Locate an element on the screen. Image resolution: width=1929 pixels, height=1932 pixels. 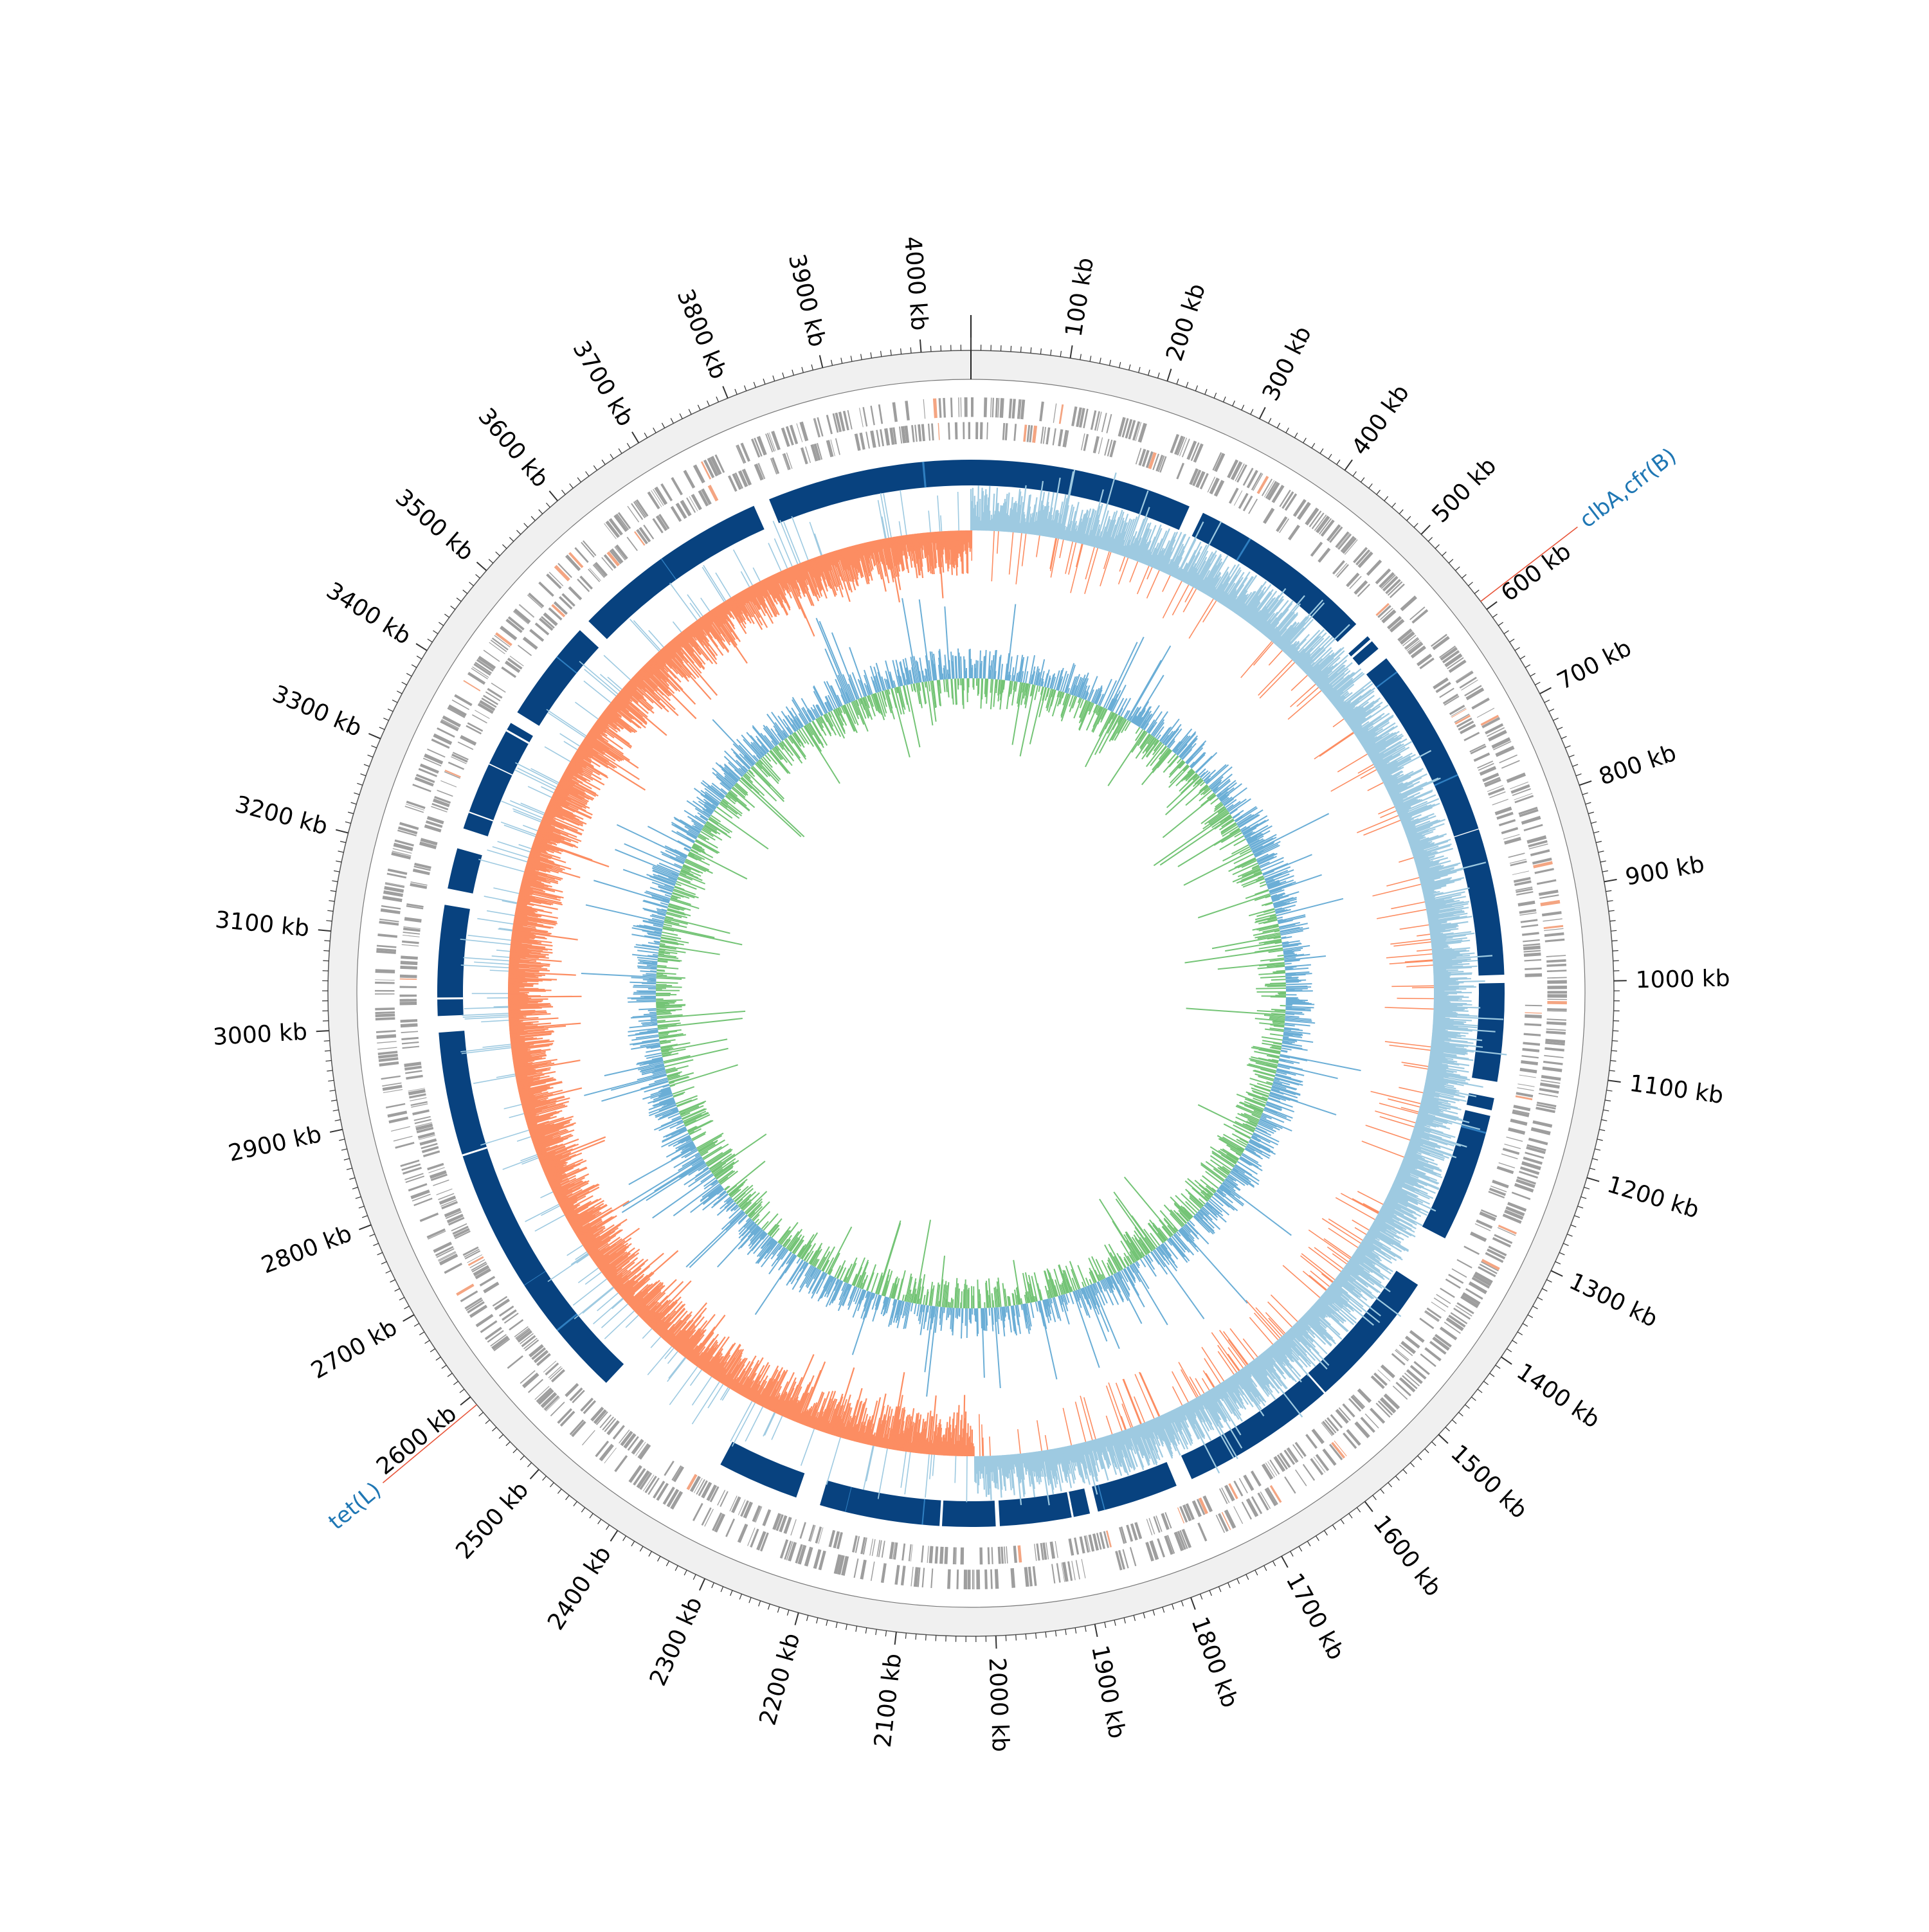
tick-label: 3100 kb is located at coordinates (262, 924).